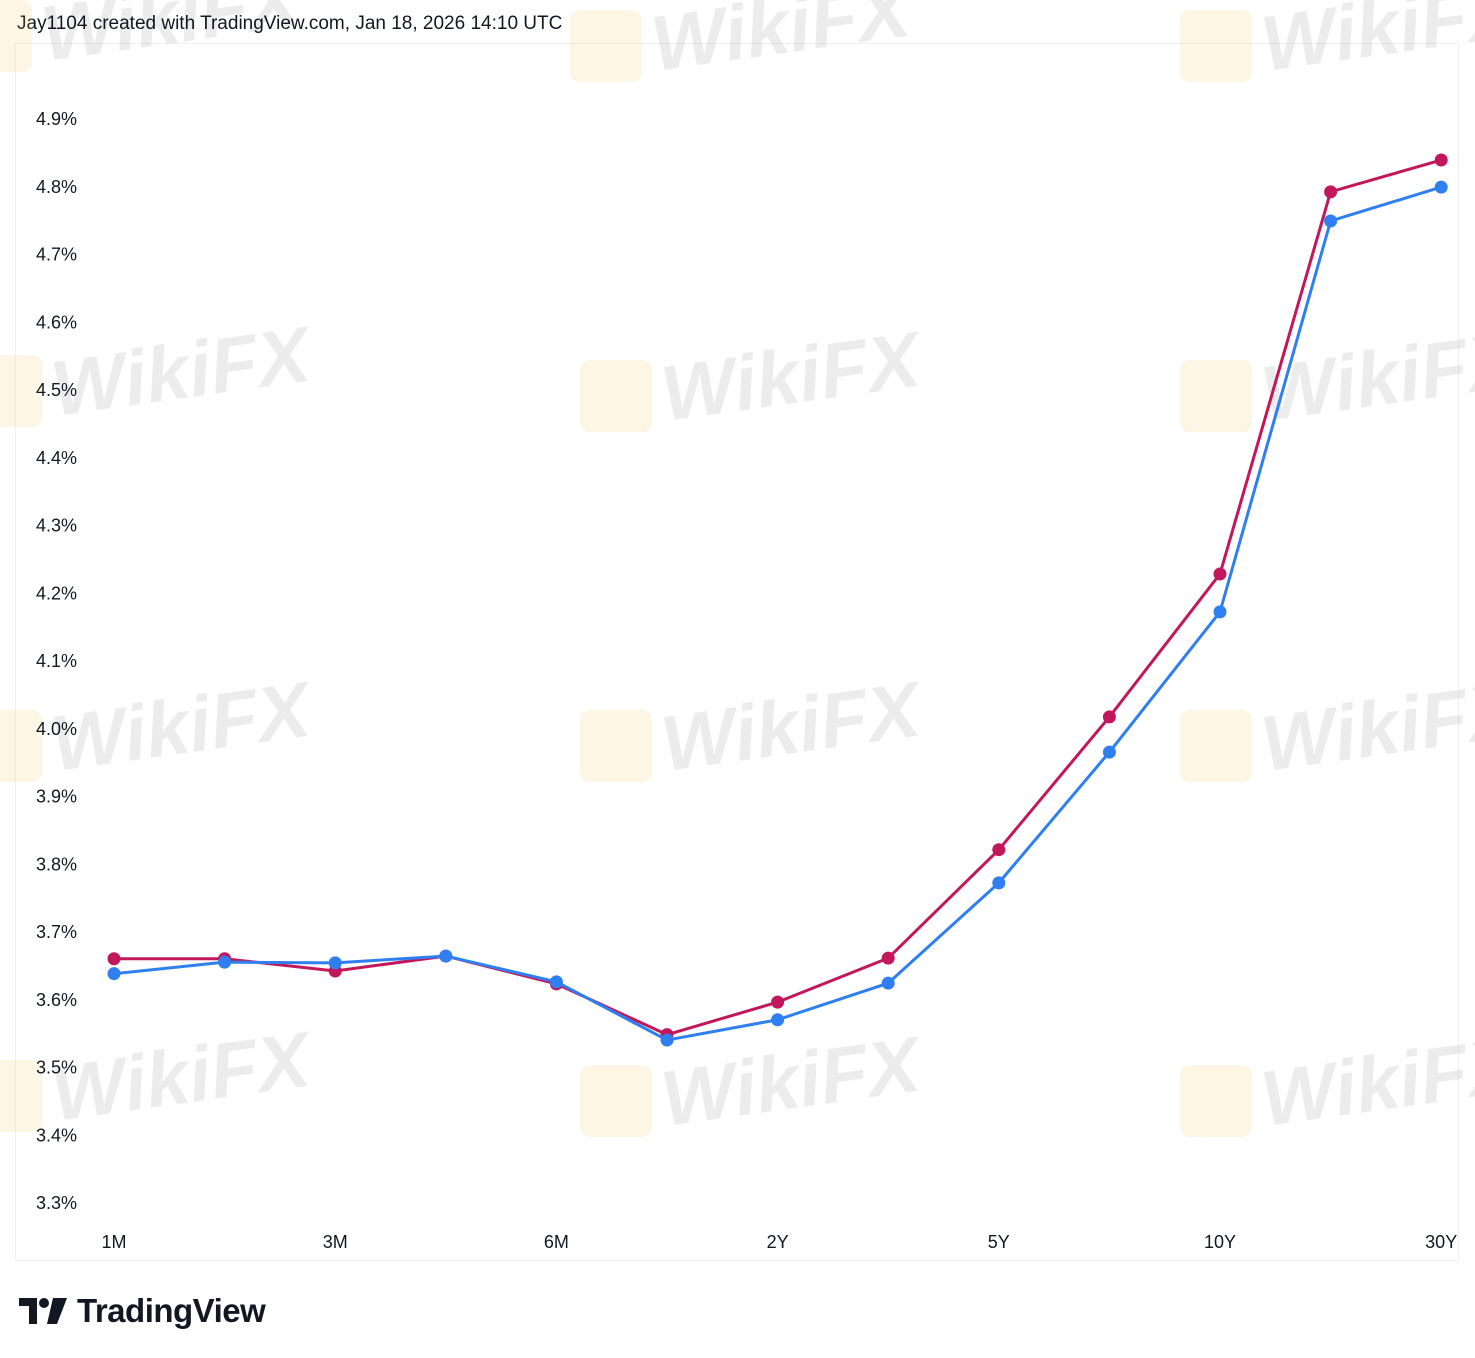  What do you see at coordinates (556, 1242) in the screenshot?
I see `x-tick-label: 6M` at bounding box center [556, 1242].